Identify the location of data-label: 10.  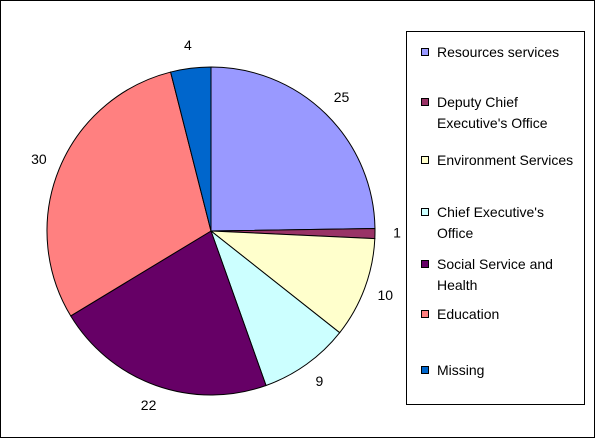
(385, 295).